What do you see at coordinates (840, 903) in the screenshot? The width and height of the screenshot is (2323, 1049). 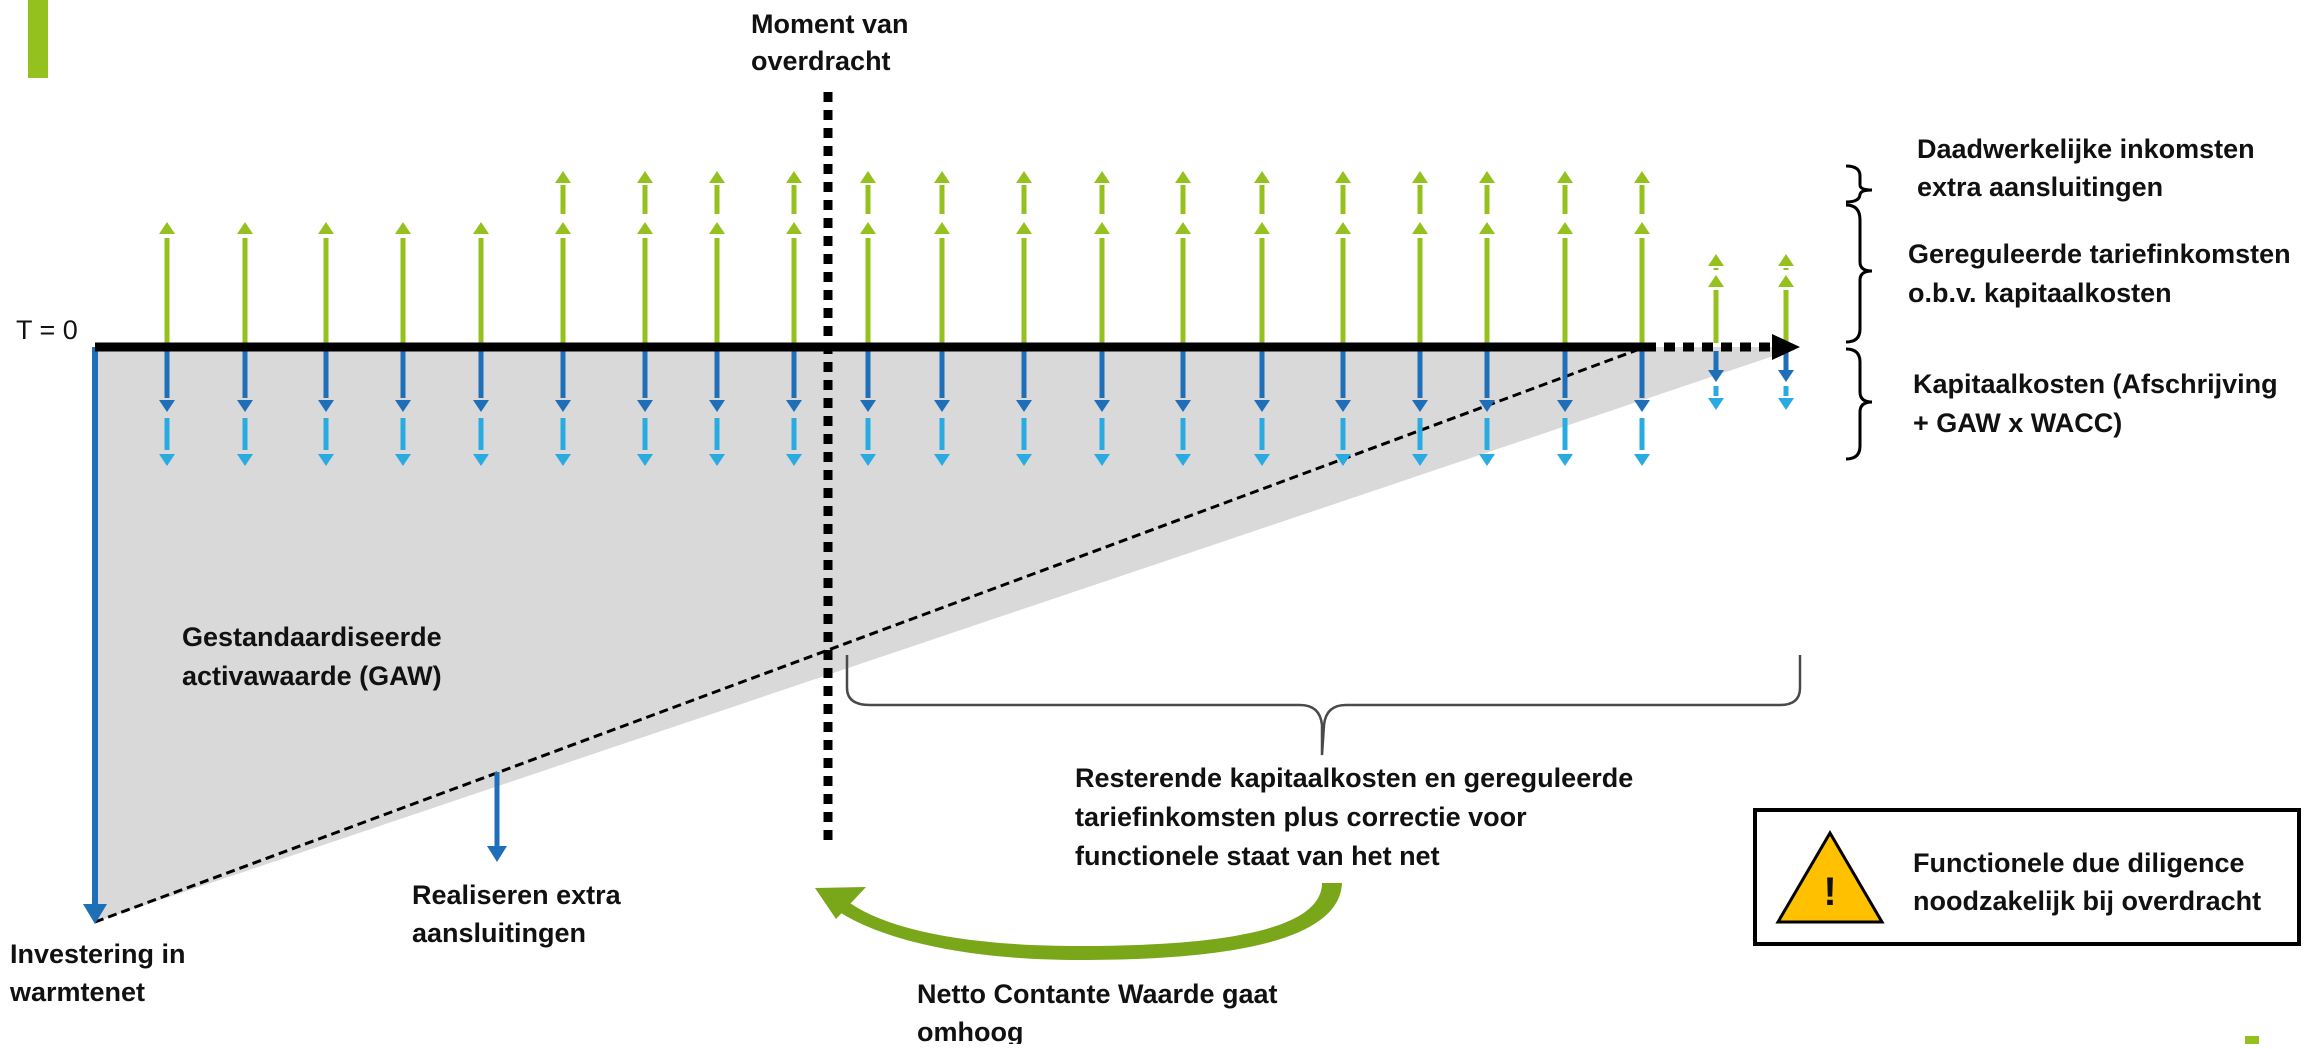 I see `curved-arrow-head` at bounding box center [840, 903].